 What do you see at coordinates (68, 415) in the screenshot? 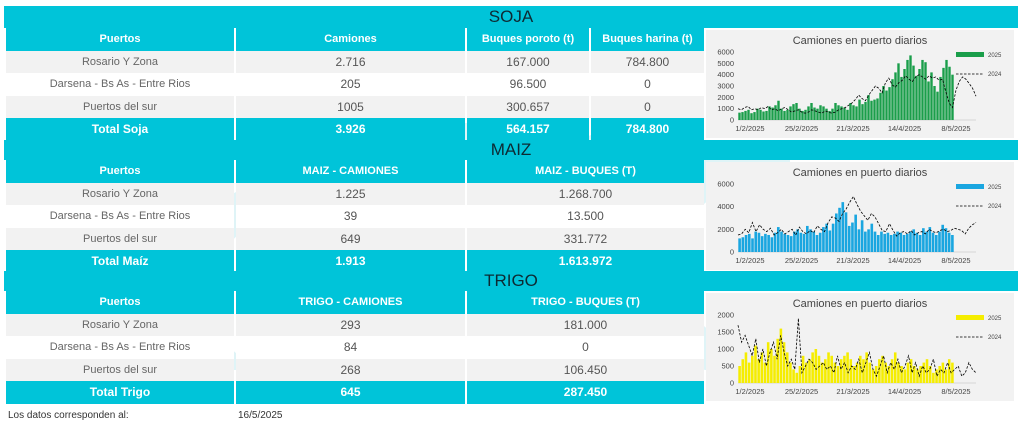
I see `footer-label: Los datos corresponden al:` at bounding box center [68, 415].